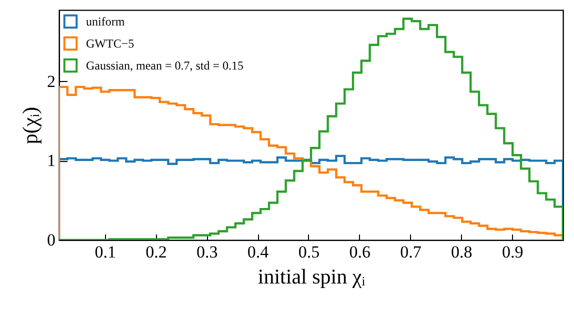 This screenshot has height=311, width=574. I want to click on x-tick-label: 0.1, so click(105, 252).